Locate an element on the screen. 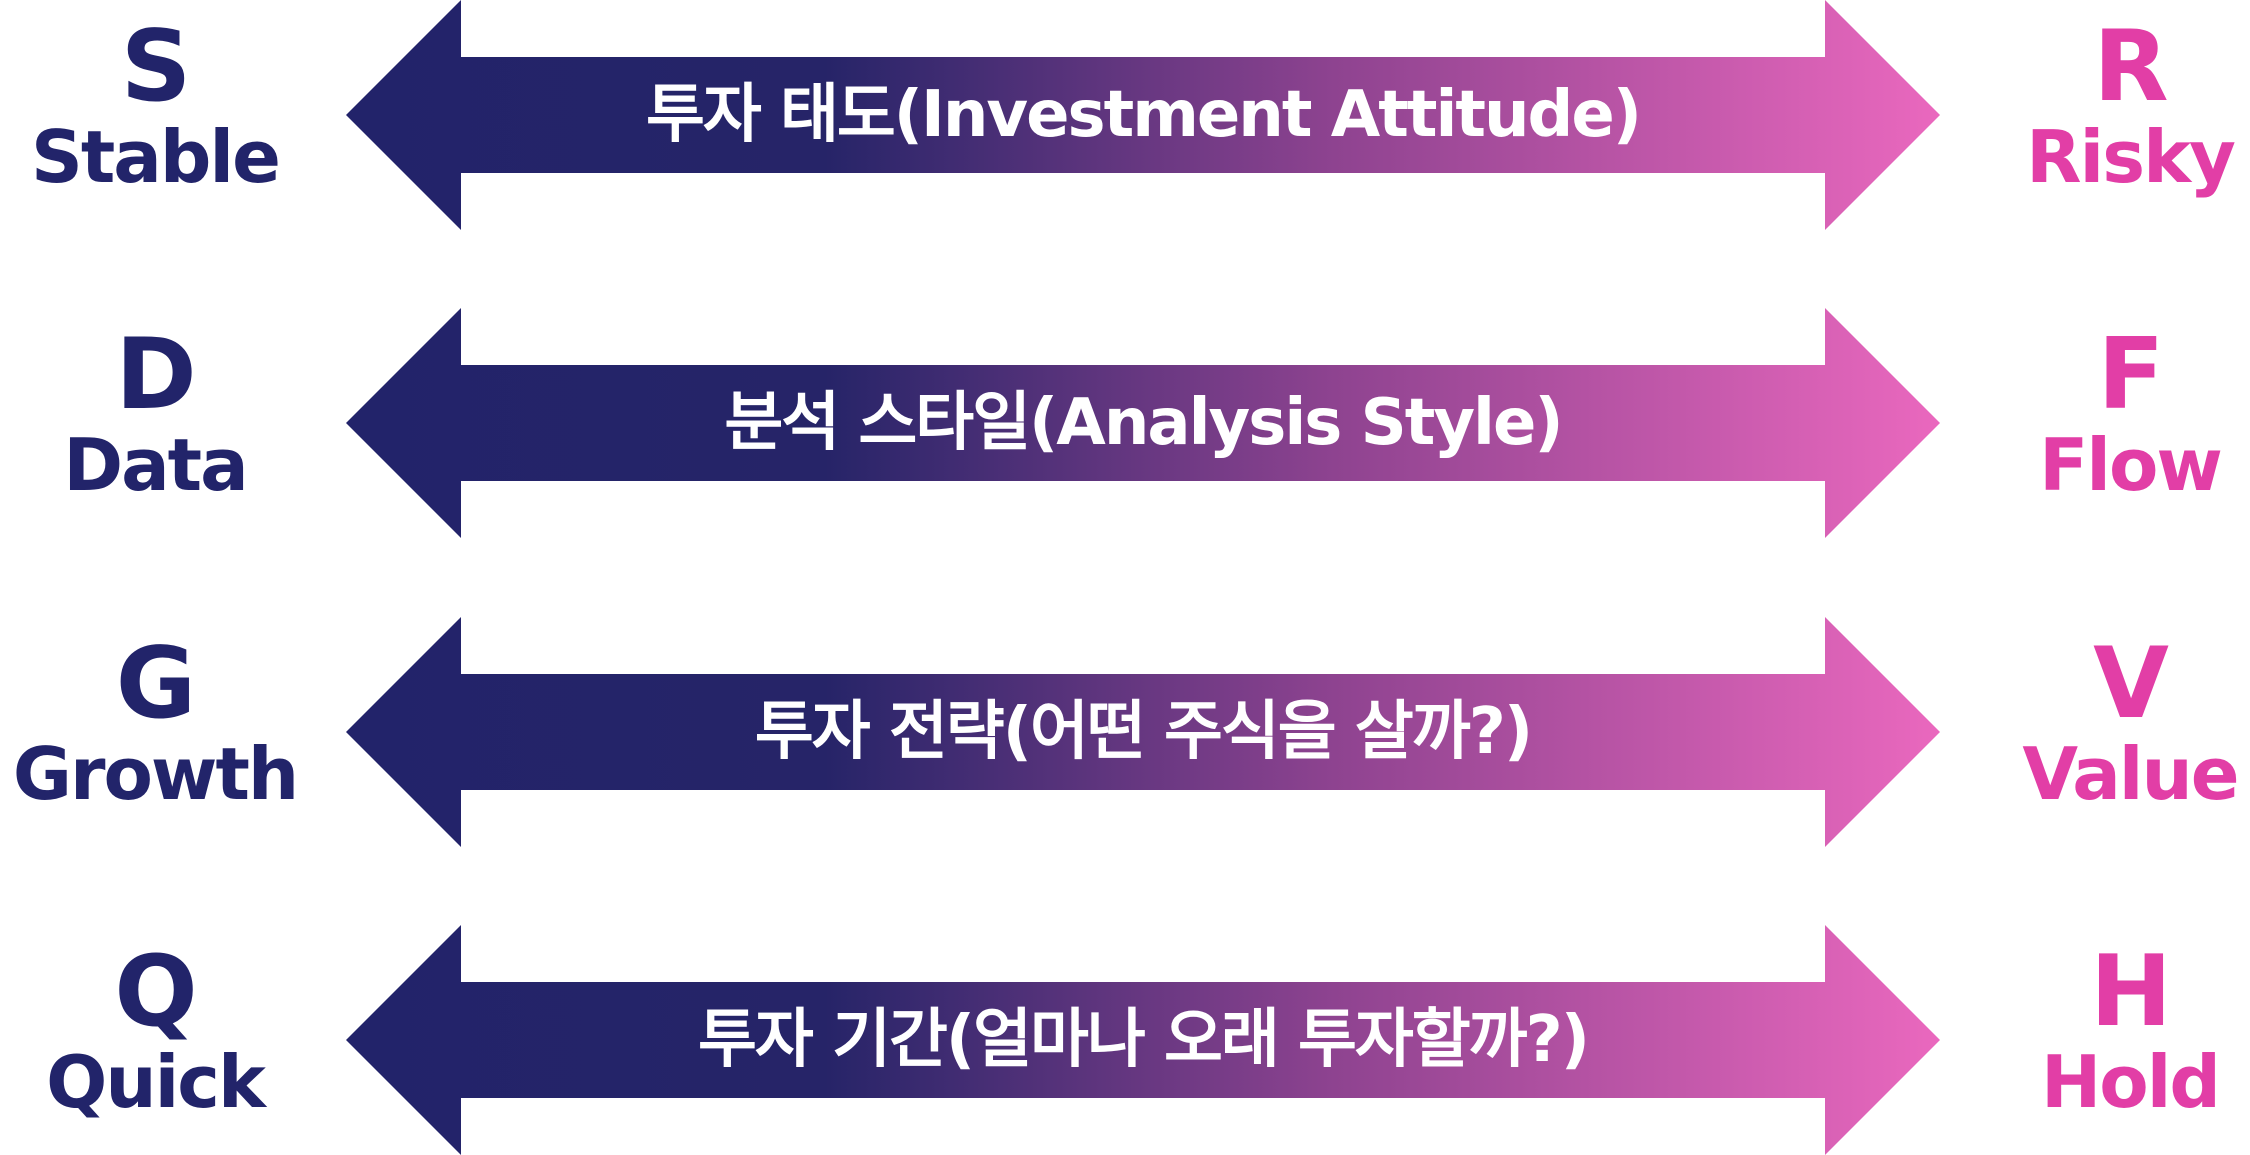 Image resolution: width=2250 pixels, height=1155 pixels. axis-label: 투자 태도(Investment Attitude) is located at coordinates (1143, 115).